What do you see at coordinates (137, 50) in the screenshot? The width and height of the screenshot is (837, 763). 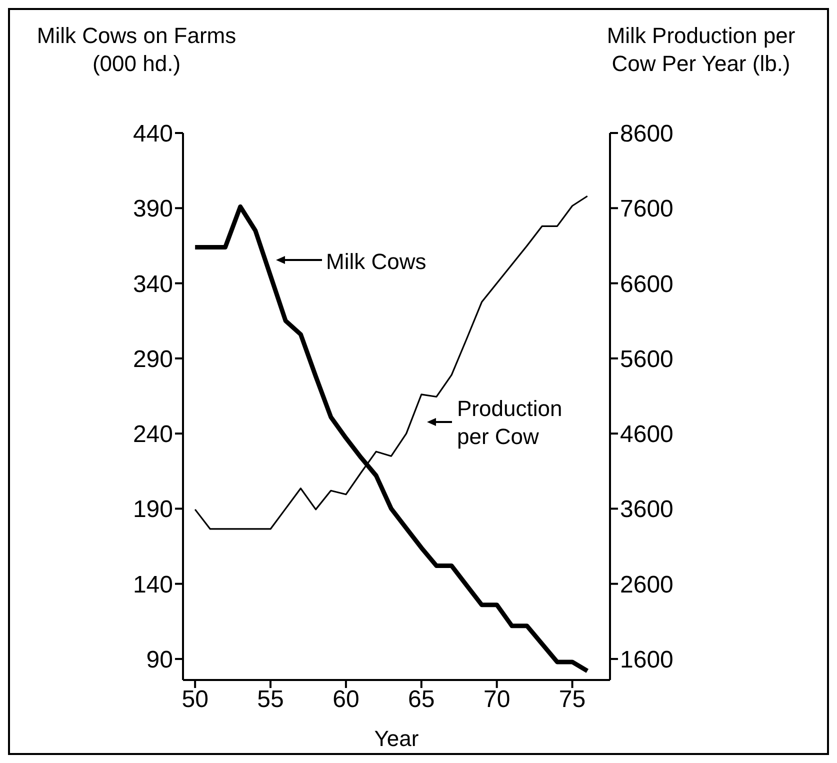 I see `y-axis-title: Milk Cows on Farms (000 hd.)` at bounding box center [137, 50].